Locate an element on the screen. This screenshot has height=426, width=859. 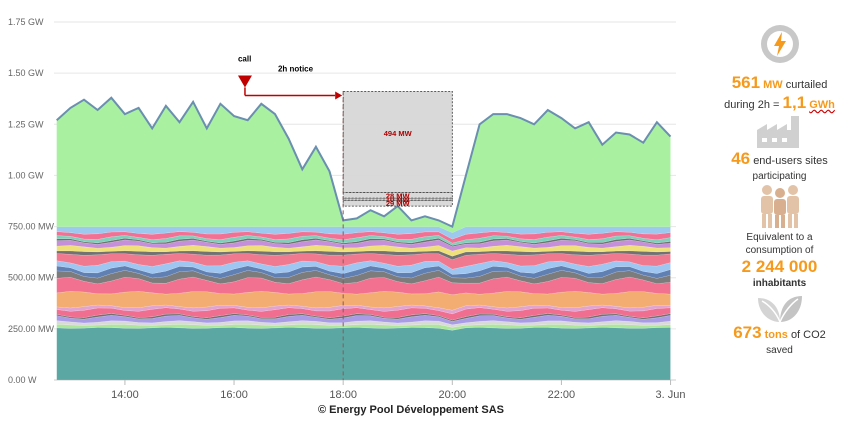
sites-text: end-users sites is located at coordinates (790, 161).